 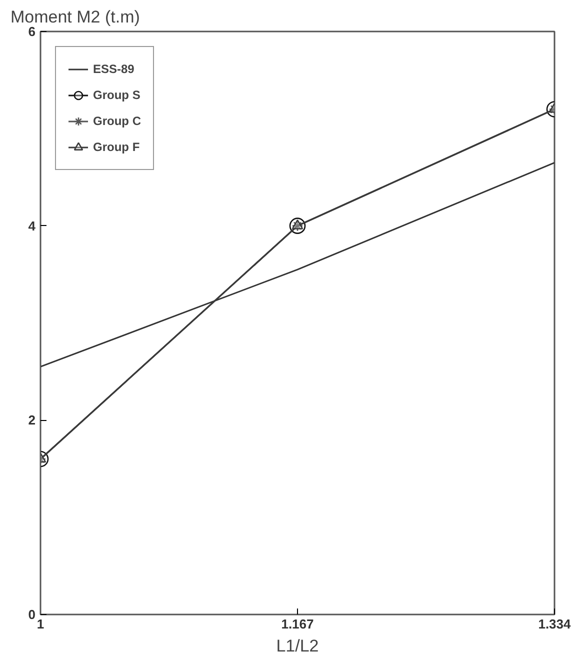 What do you see at coordinates (297, 646) in the screenshot?
I see `x-axis-title: L1/L2` at bounding box center [297, 646].